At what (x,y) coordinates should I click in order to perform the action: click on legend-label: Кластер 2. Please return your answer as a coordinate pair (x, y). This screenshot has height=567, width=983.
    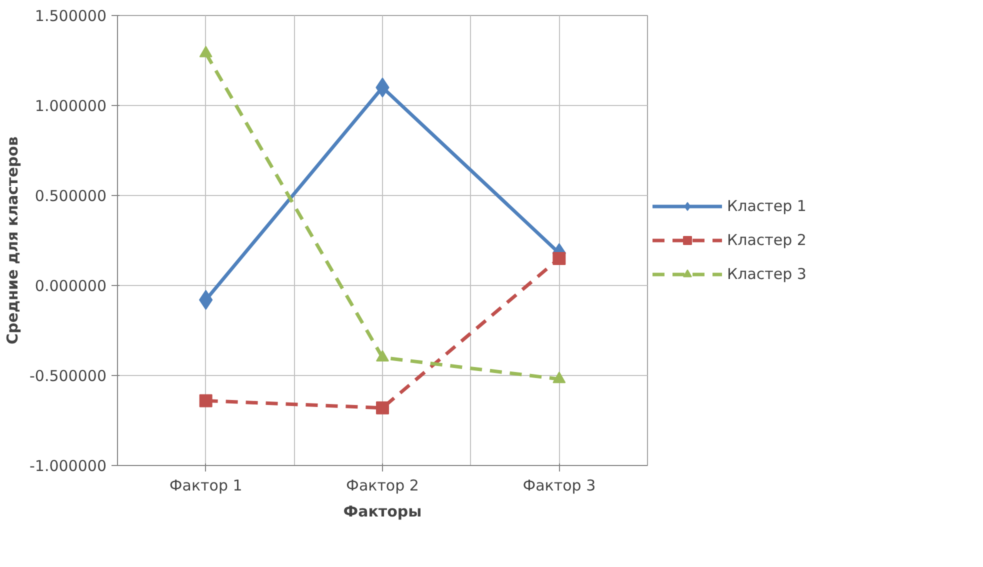
    Looking at the image, I should click on (766, 240).